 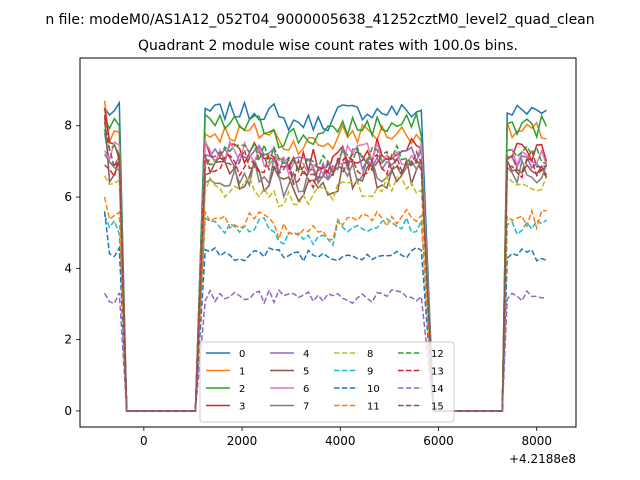 What do you see at coordinates (437, 407) in the screenshot?
I see `legend-label: 15` at bounding box center [437, 407].